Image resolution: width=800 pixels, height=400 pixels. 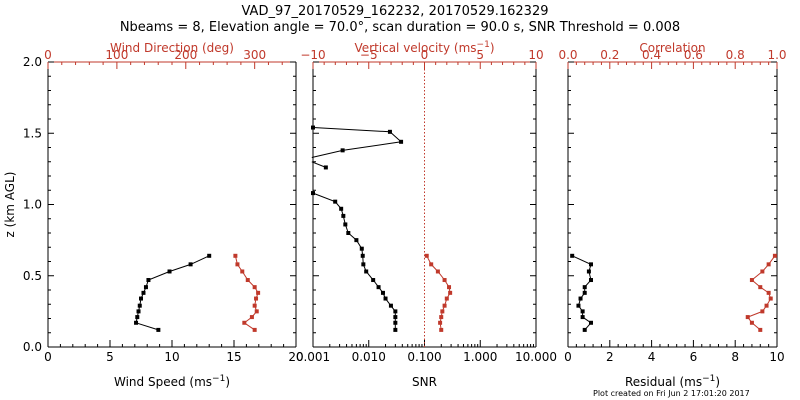 What do you see at coordinates (761, 293) in the screenshot?
I see `series-line-red` at bounding box center [761, 293].